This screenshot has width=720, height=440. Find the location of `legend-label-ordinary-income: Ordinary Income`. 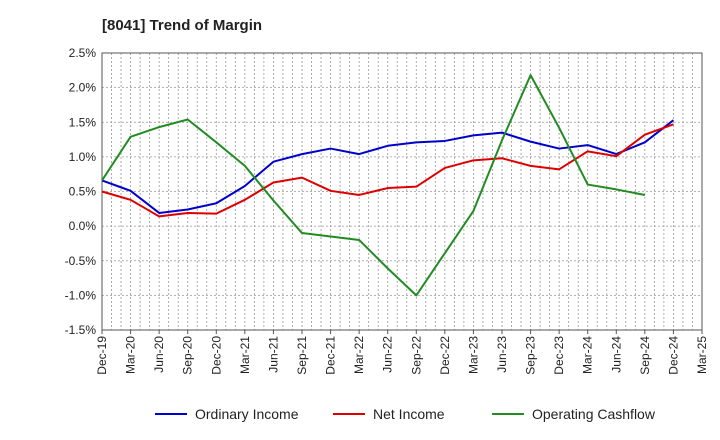

legend-label-ordinary-income: Ordinary Income is located at coordinates (247, 414).